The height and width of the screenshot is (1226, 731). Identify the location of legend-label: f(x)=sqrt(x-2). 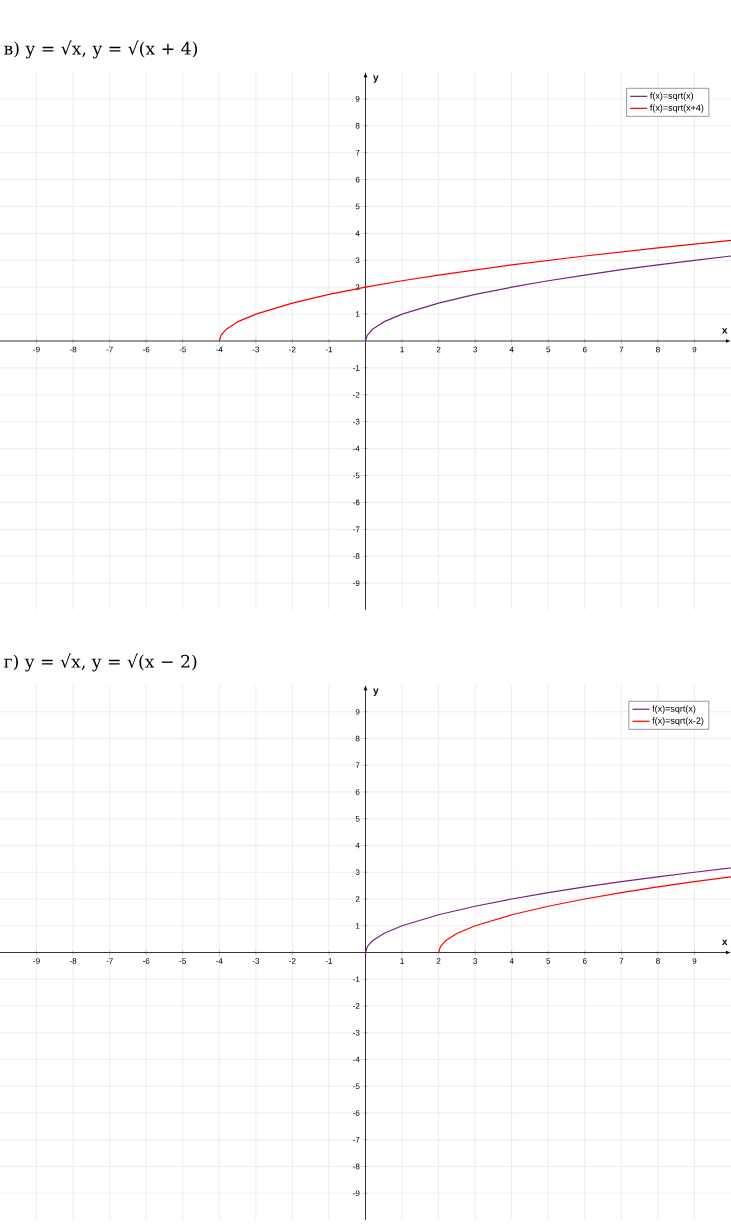
(678, 721).